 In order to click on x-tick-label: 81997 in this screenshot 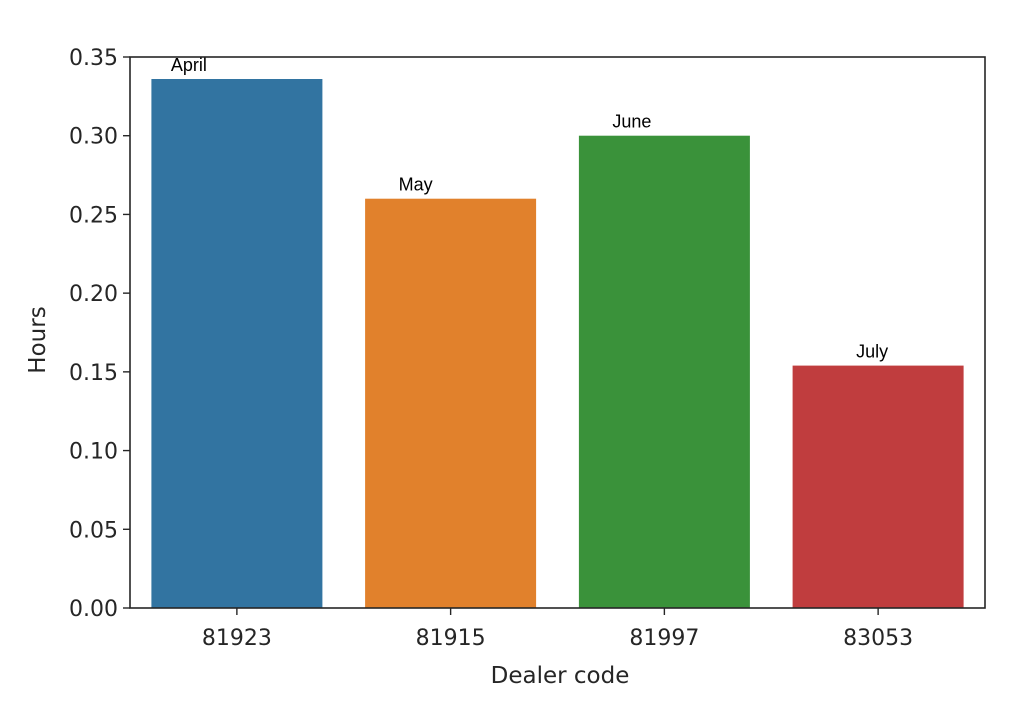, I will do `click(664, 638)`.